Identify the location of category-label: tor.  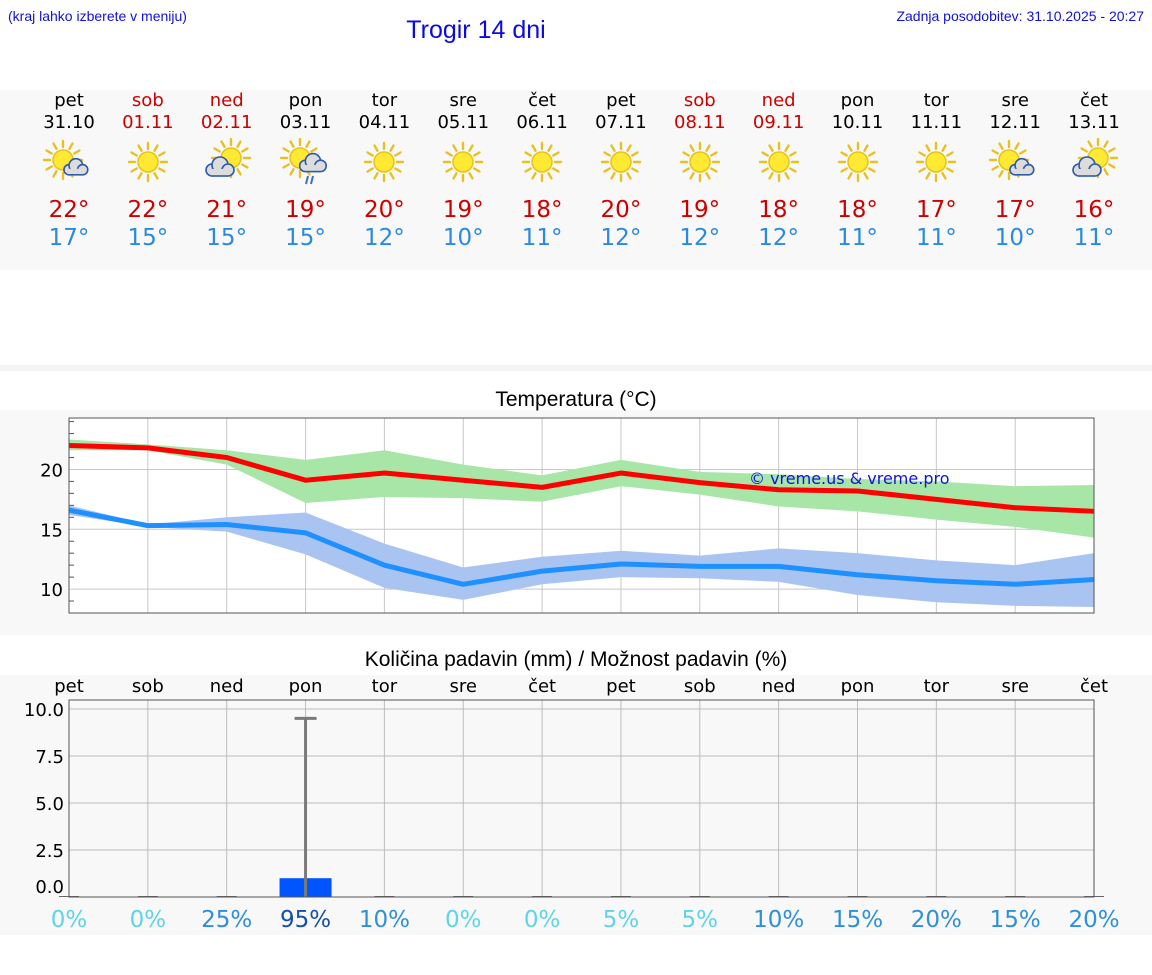
(385, 686).